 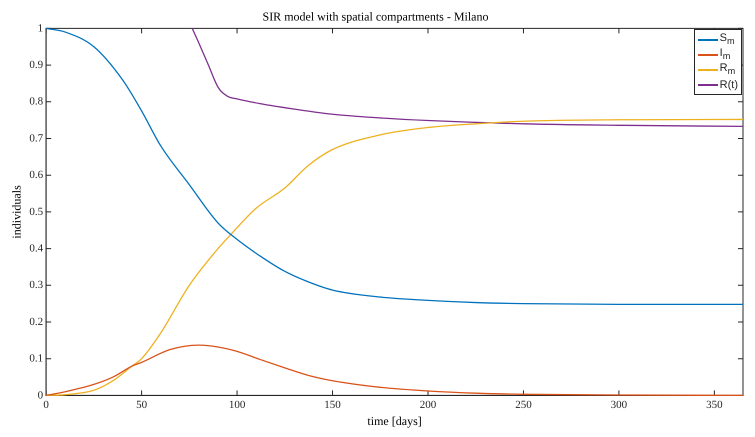 I want to click on y-tick-label: 0, so click(x=41, y=395).